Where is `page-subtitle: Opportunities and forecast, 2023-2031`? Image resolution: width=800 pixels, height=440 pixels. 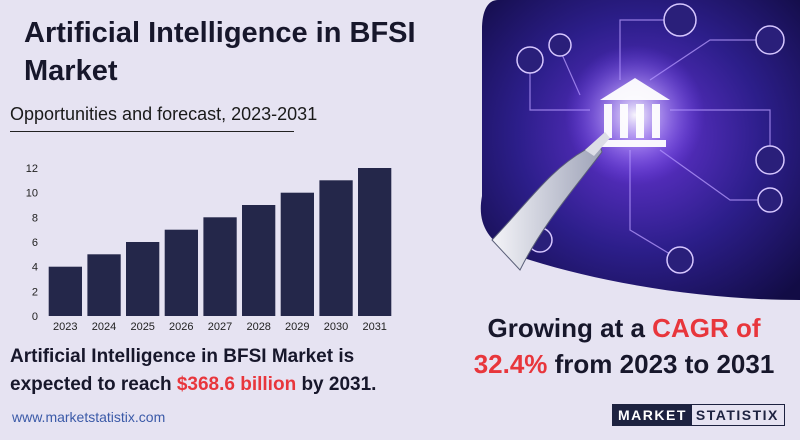
page-subtitle: Opportunities and forecast, 2023-2031 is located at coordinates (164, 114).